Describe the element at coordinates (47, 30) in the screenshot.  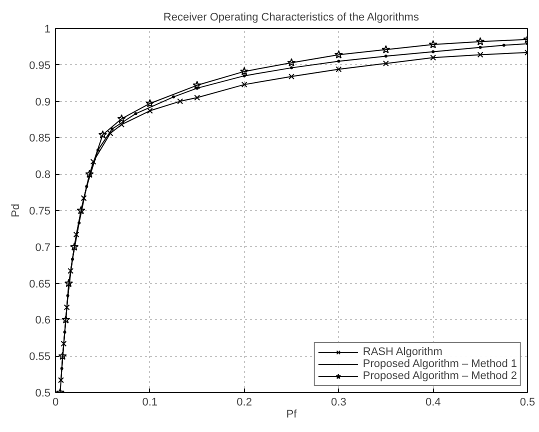
I see `y-tick-label: 1` at that location.